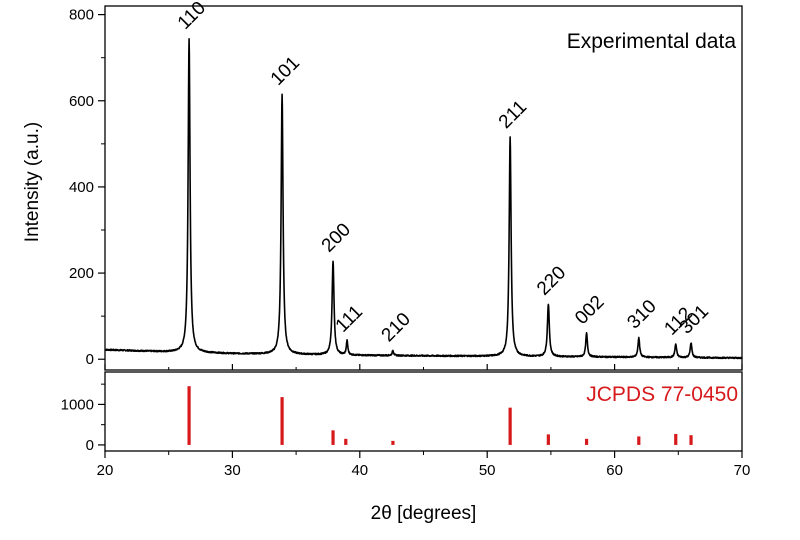 The width and height of the screenshot is (800, 540). Describe the element at coordinates (641, 314) in the screenshot. I see `peak-label: 310` at that location.